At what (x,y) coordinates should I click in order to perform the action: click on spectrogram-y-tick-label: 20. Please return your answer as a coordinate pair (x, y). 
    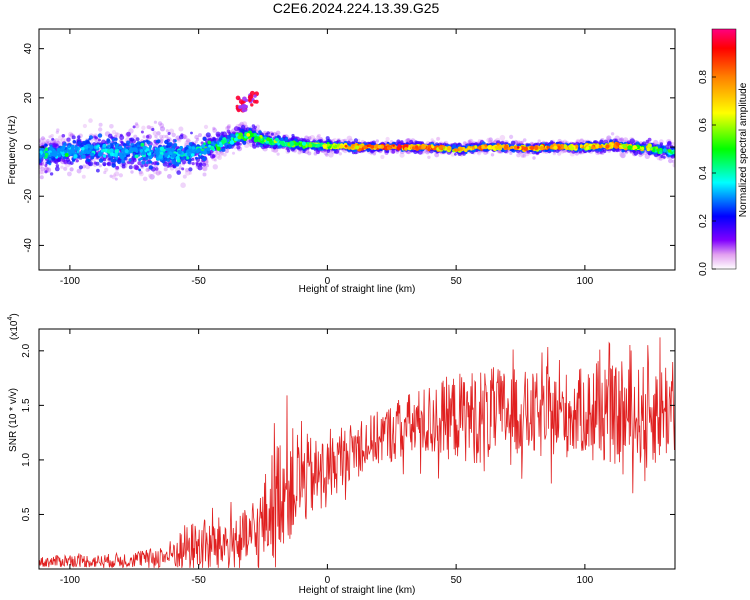
    Looking at the image, I should click on (28, 98).